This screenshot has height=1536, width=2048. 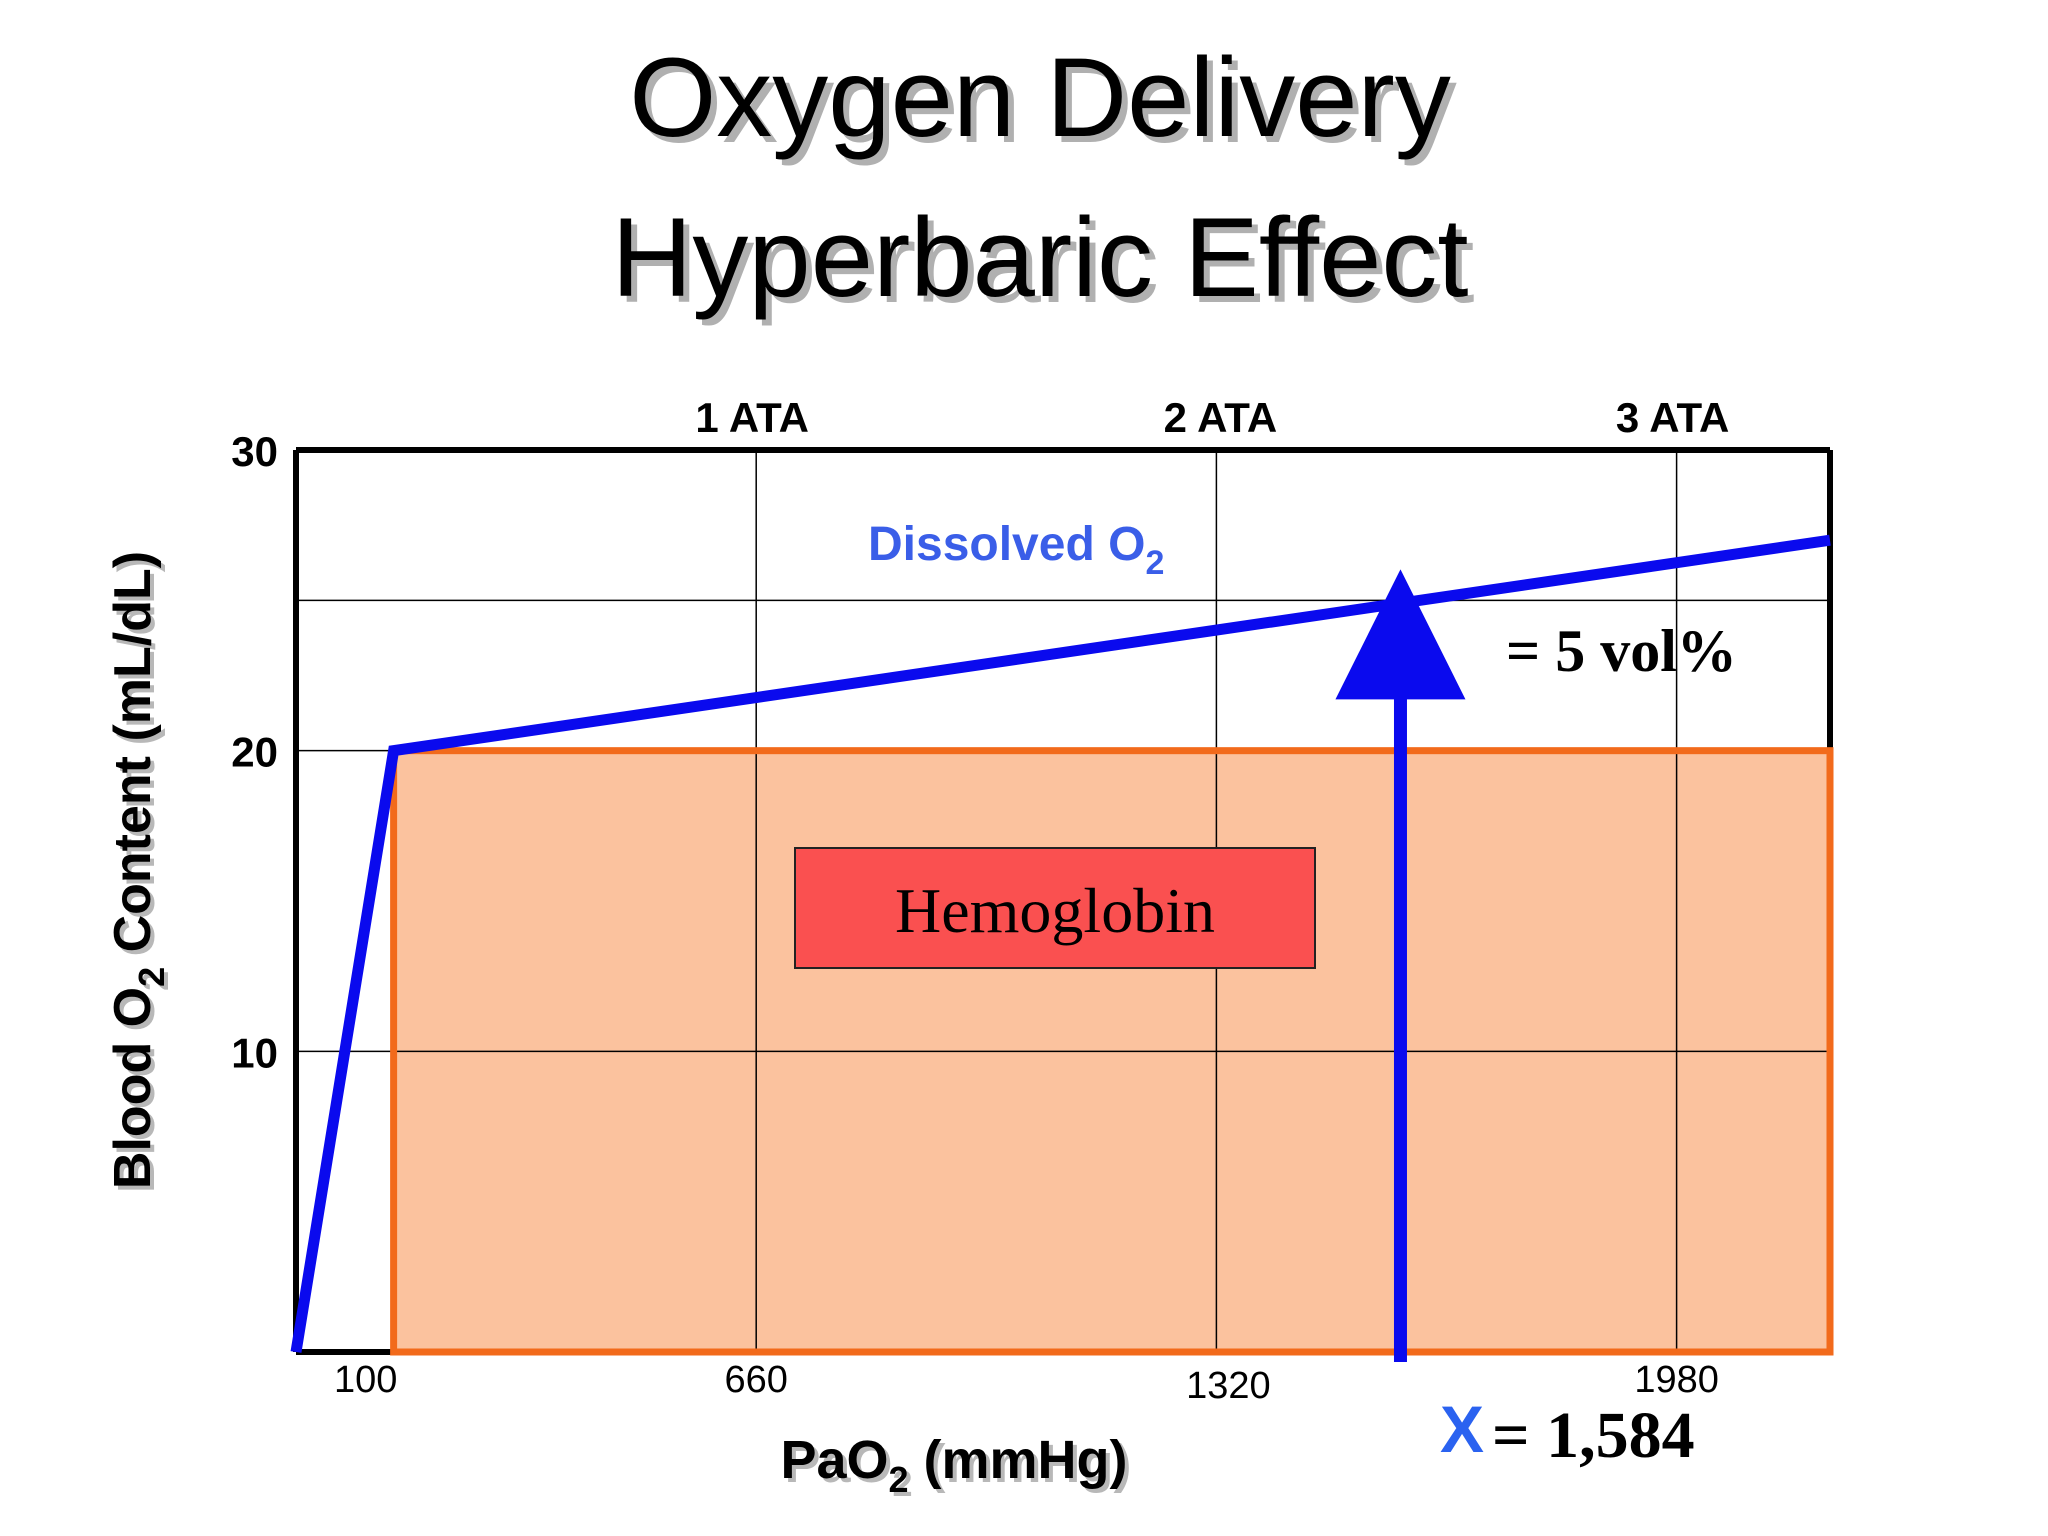 What do you see at coordinates (1228, 1386) in the screenshot?
I see `x-tick-label-2: 1320` at bounding box center [1228, 1386].